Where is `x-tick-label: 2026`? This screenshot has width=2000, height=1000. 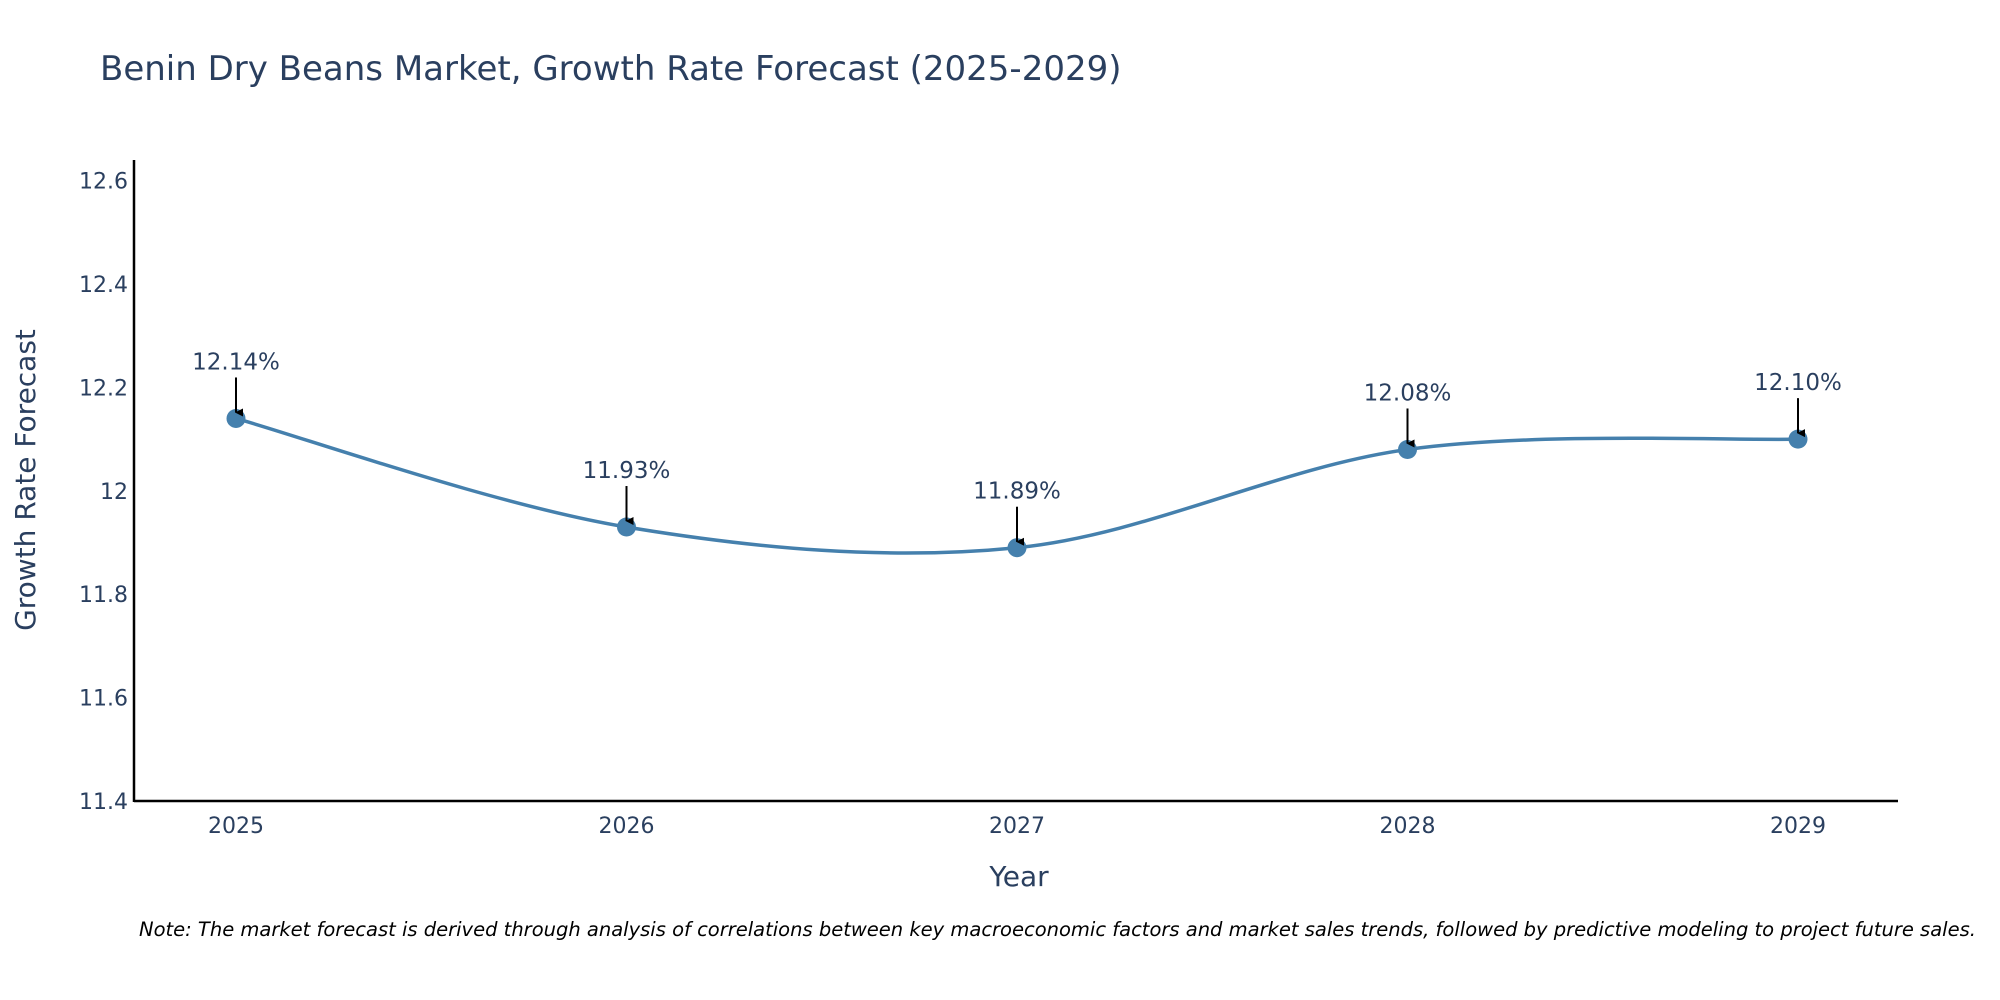 x-tick-label: 2026 is located at coordinates (627, 826).